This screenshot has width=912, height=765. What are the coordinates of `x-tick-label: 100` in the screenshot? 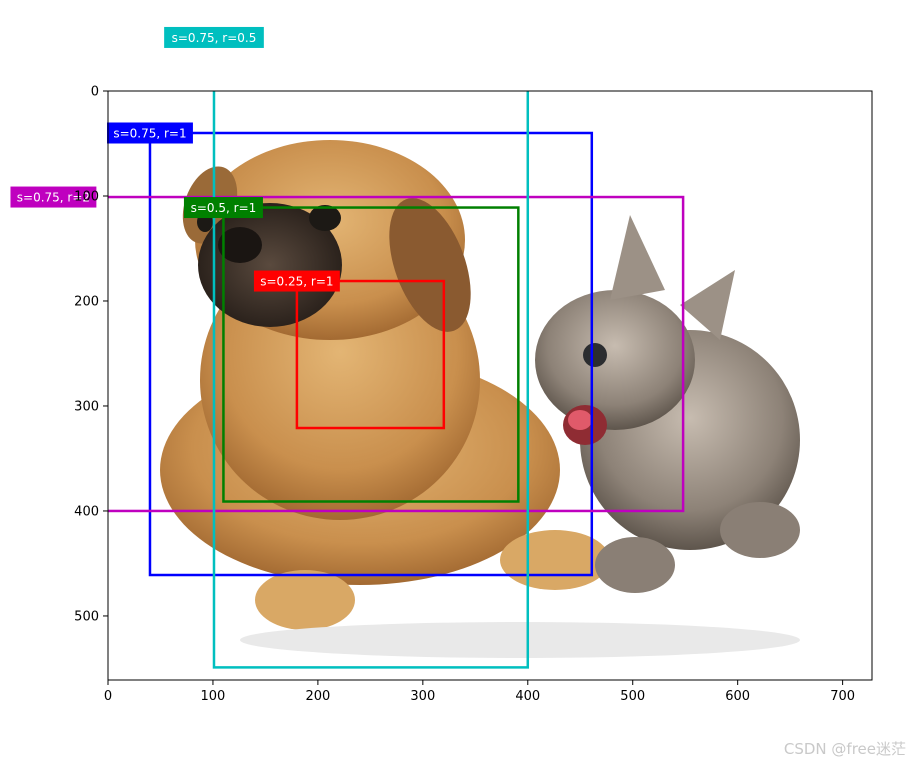 It's located at (213, 696).